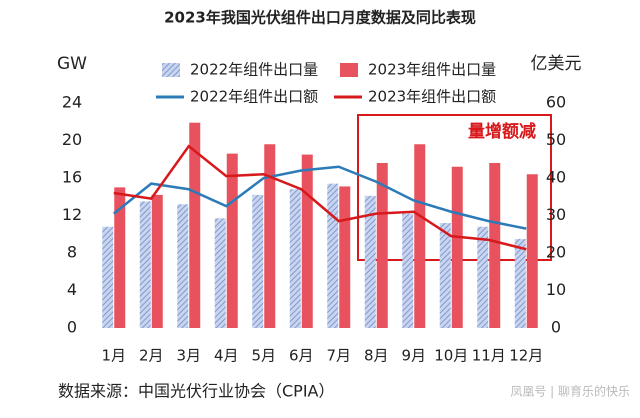 The height and width of the screenshot is (418, 640). I want to click on y-axis-unit: GW, so click(72, 64).